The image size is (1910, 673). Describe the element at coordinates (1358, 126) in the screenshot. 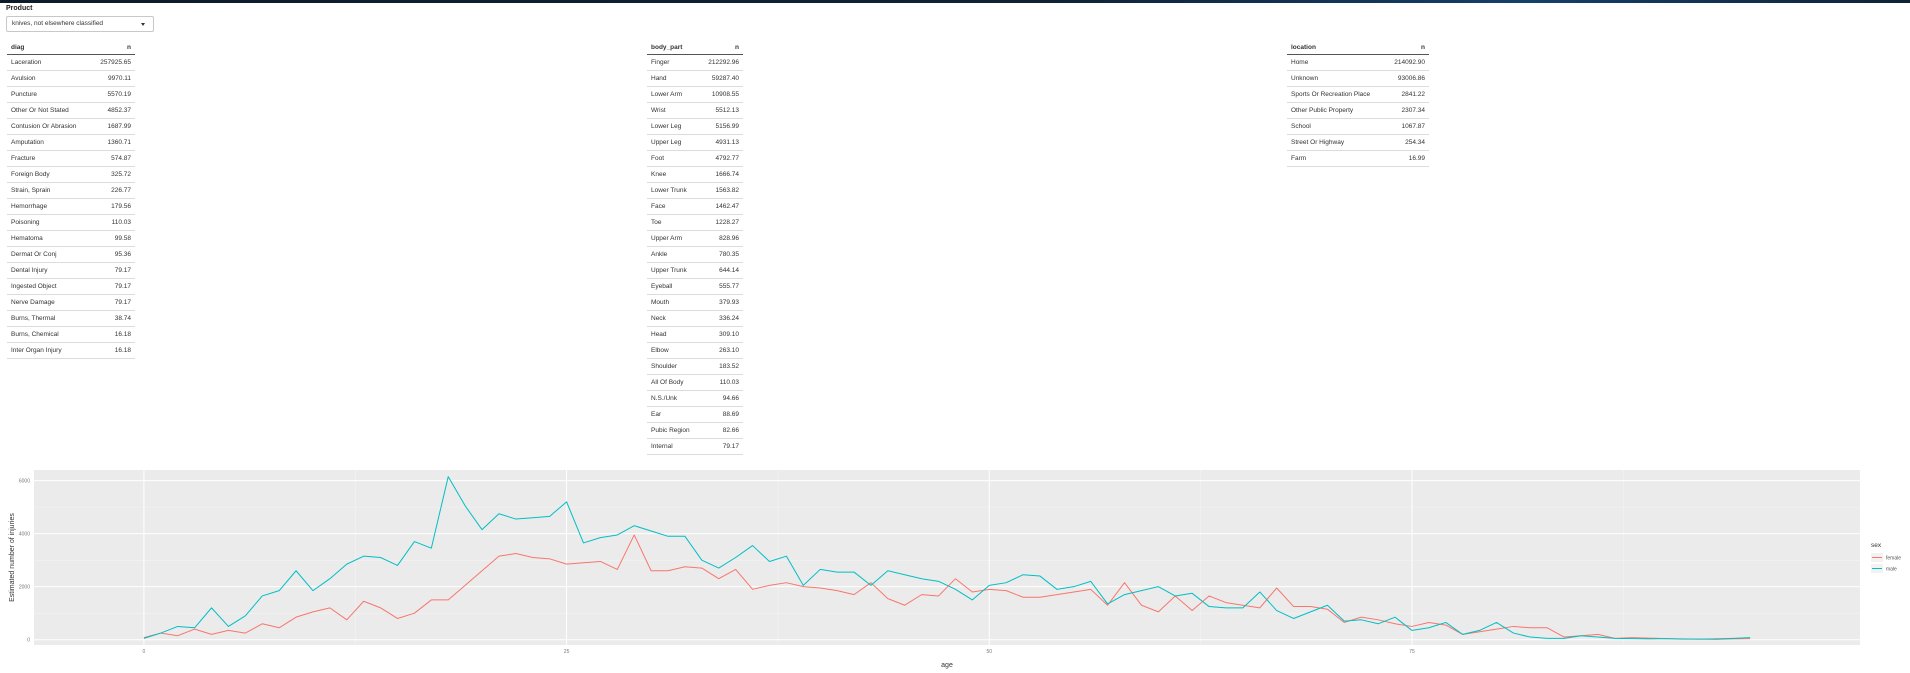

I see `location-table-row: School 1067.87` at that location.